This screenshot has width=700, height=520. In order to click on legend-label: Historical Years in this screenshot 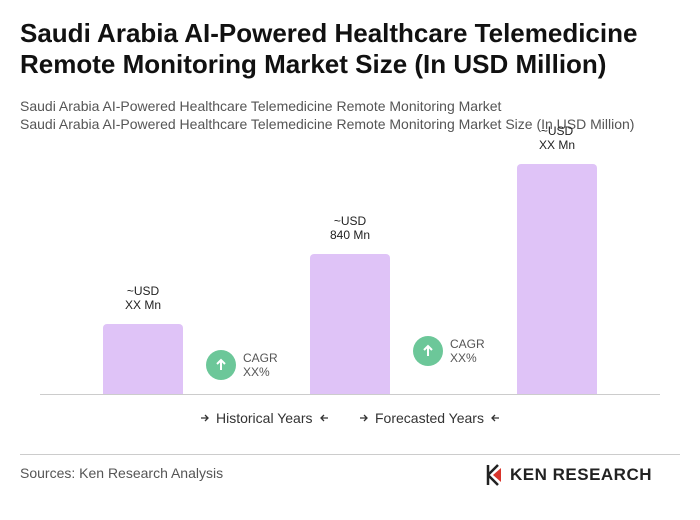, I will do `click(264, 418)`.